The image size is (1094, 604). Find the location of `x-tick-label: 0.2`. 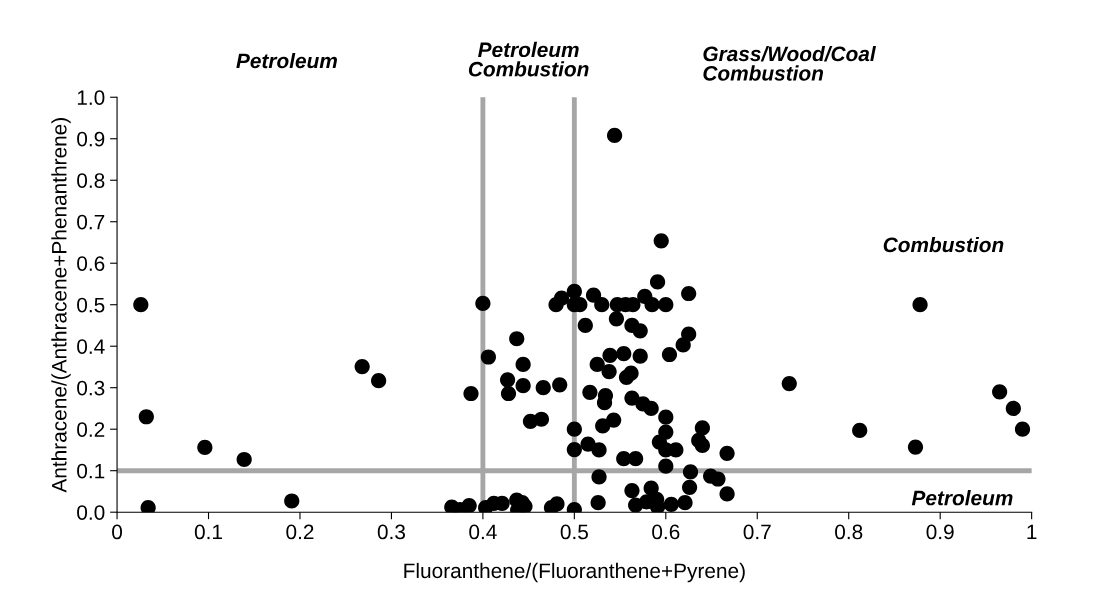

x-tick-label: 0.2 is located at coordinates (300, 532).